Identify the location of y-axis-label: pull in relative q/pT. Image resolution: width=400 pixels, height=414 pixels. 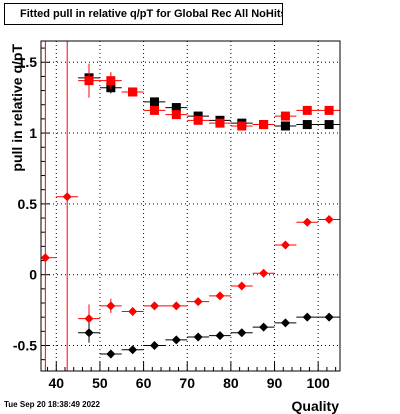
(17, 108).